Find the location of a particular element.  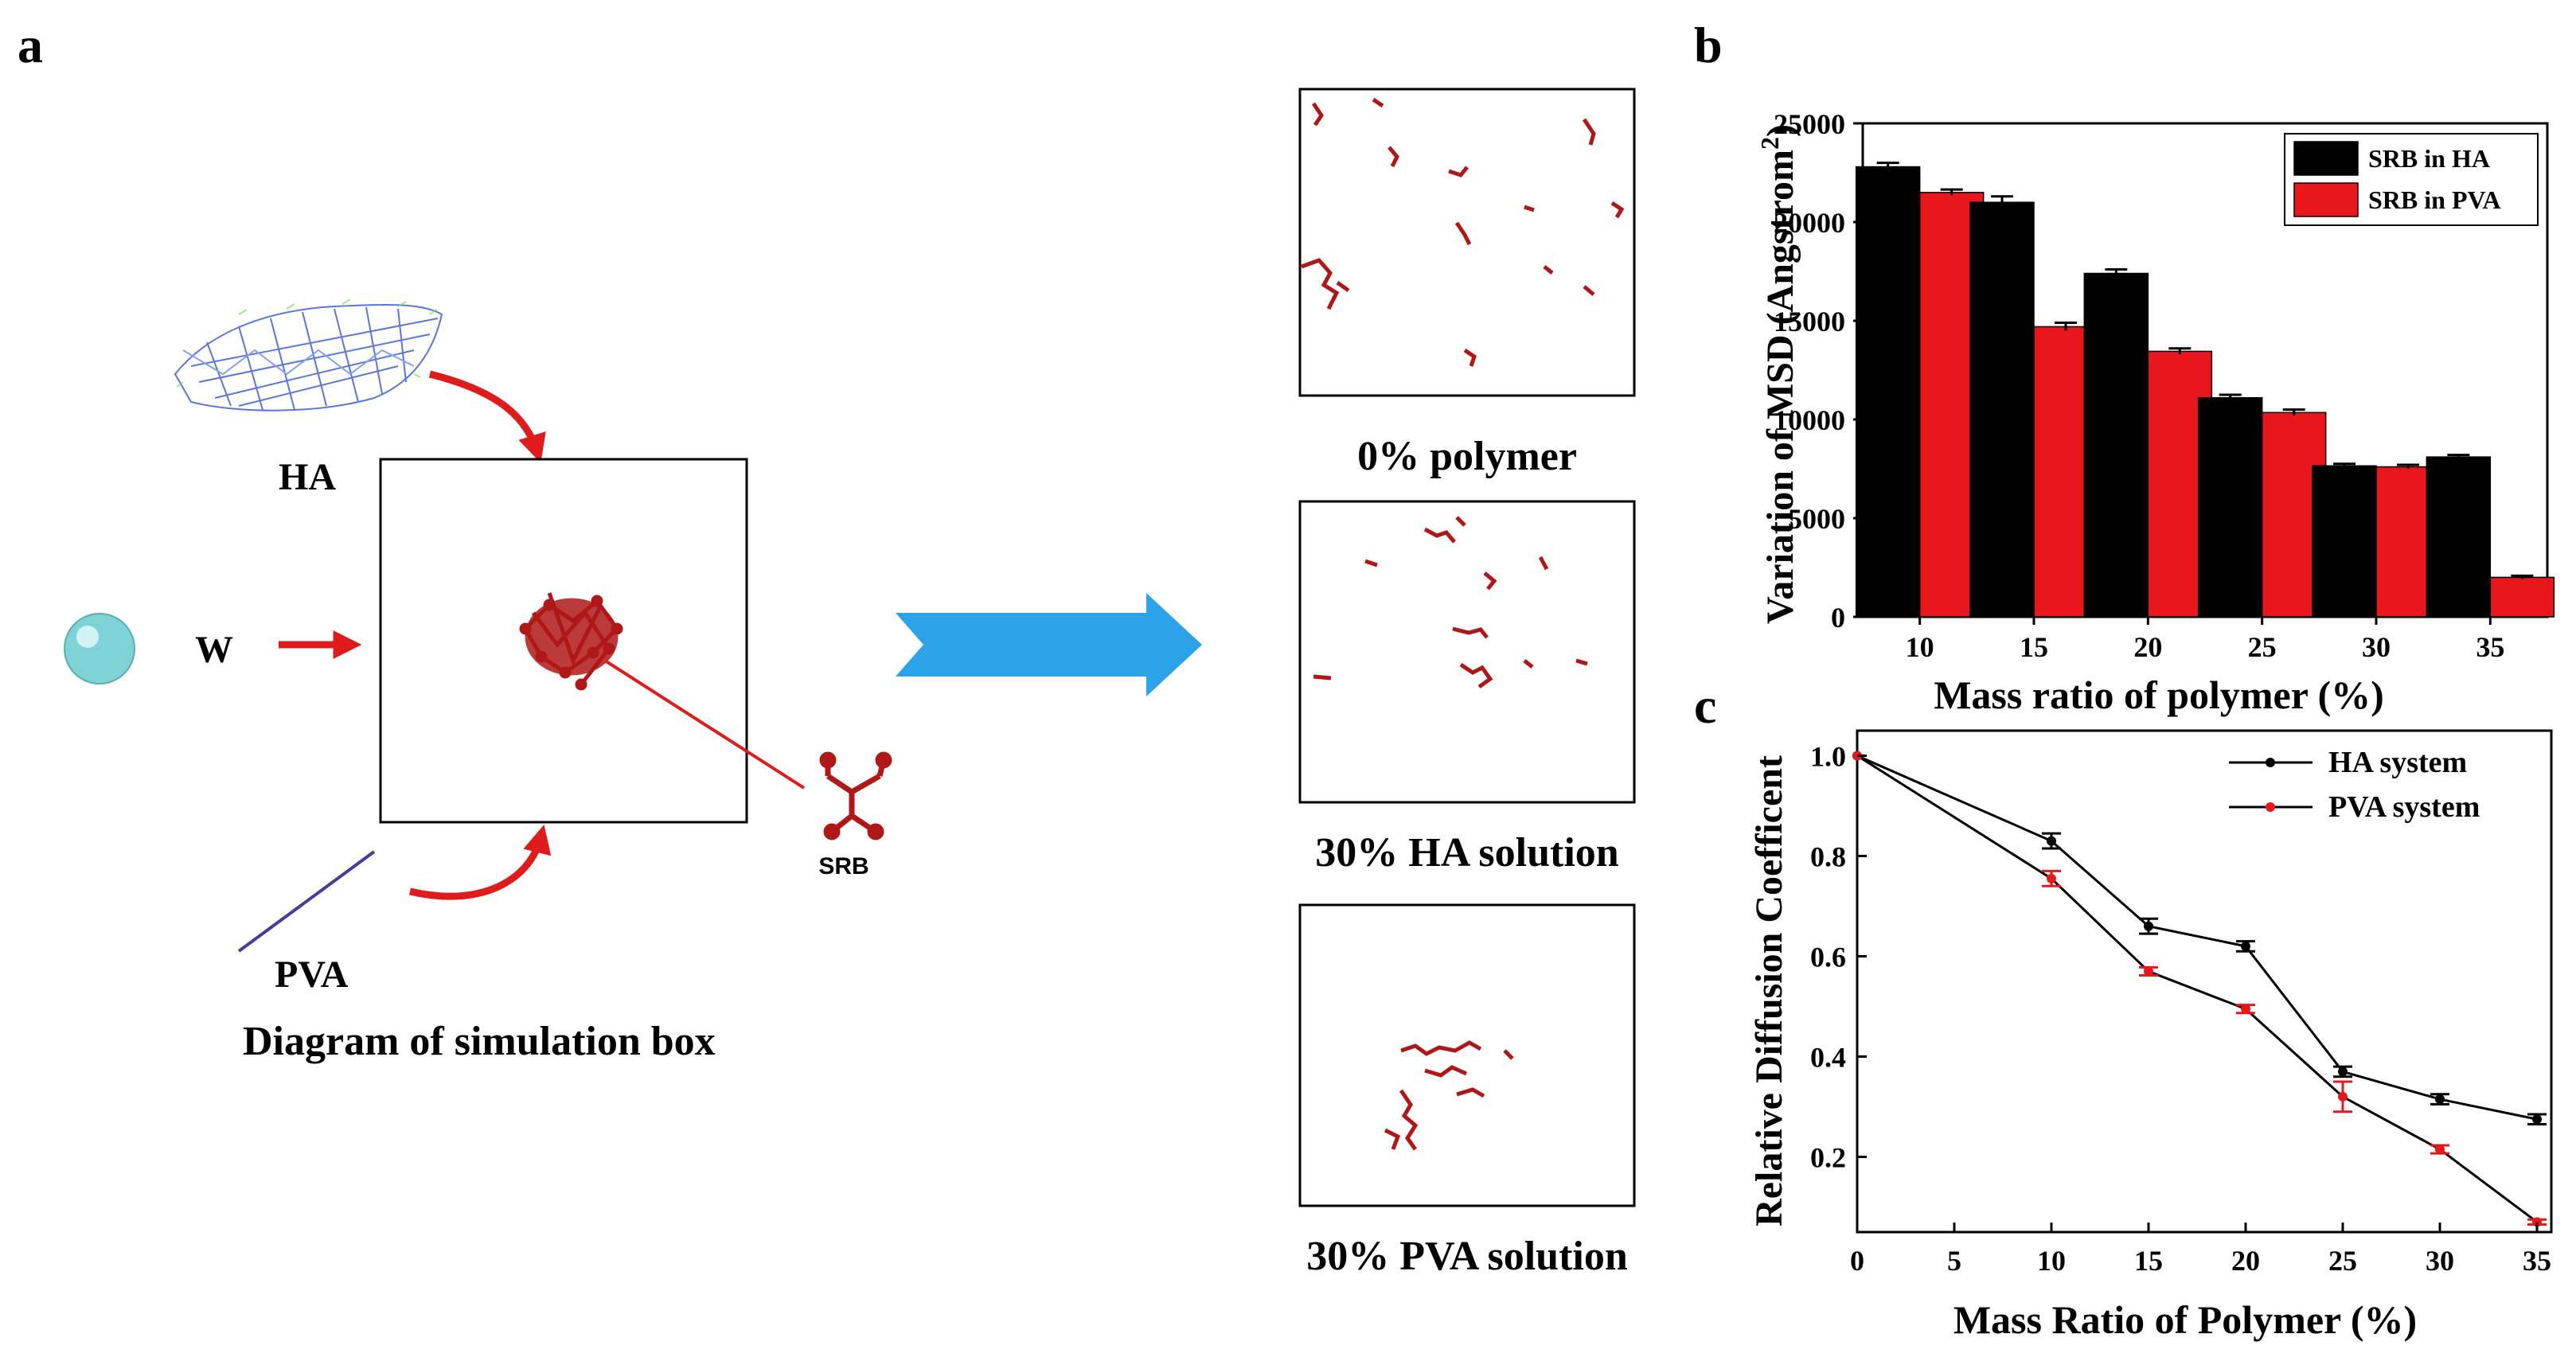

ha-label: HA is located at coordinates (307, 477).